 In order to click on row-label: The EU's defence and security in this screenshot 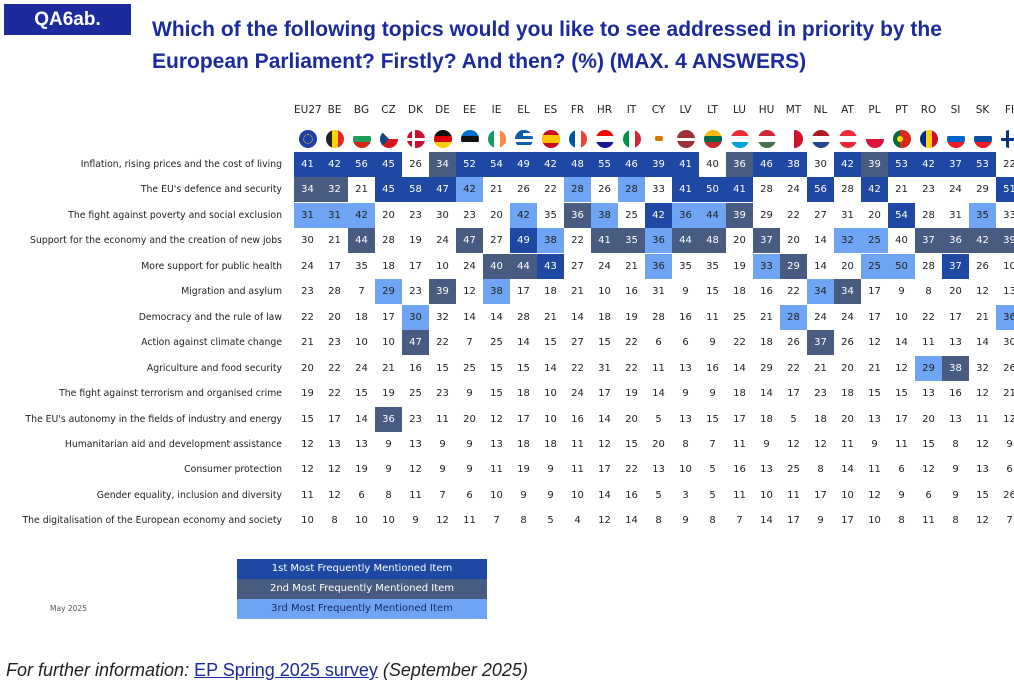, I will do `click(211, 190)`.